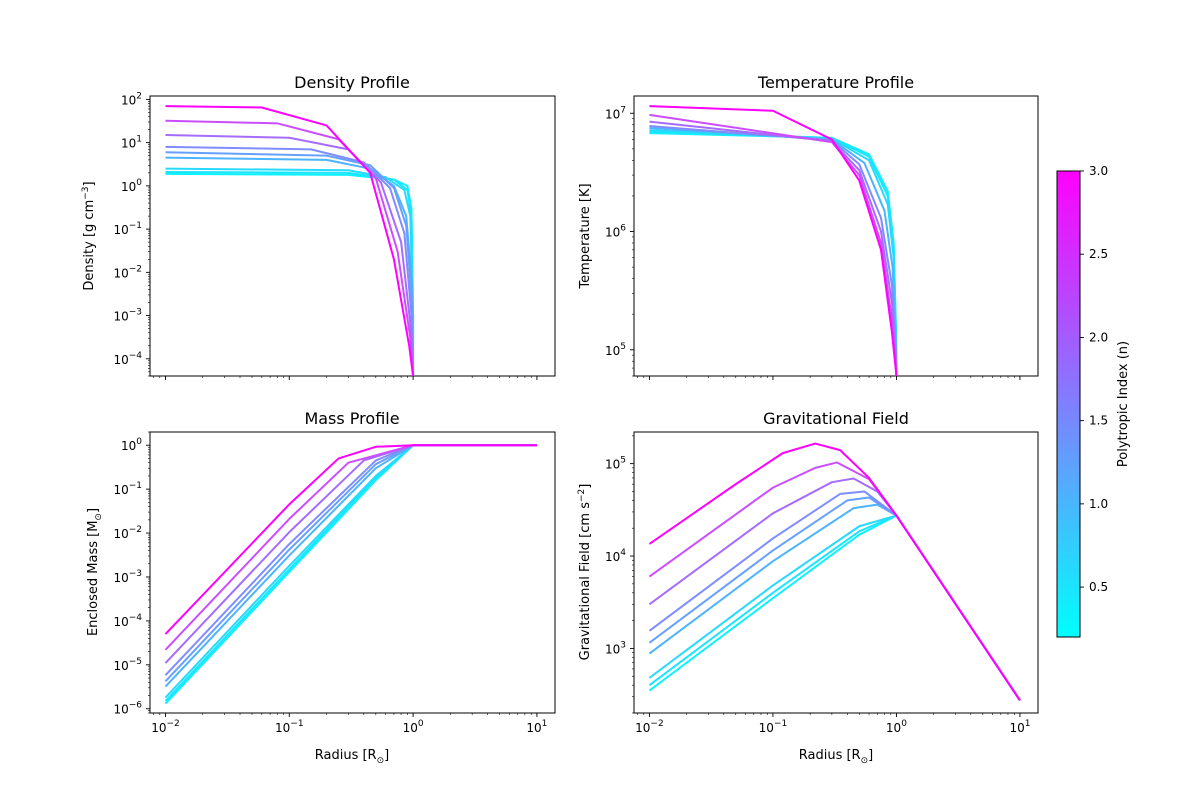 The height and width of the screenshot is (800, 1200). What do you see at coordinates (1098, 337) in the screenshot?
I see `colorbar-tick-label: 2.0` at bounding box center [1098, 337].